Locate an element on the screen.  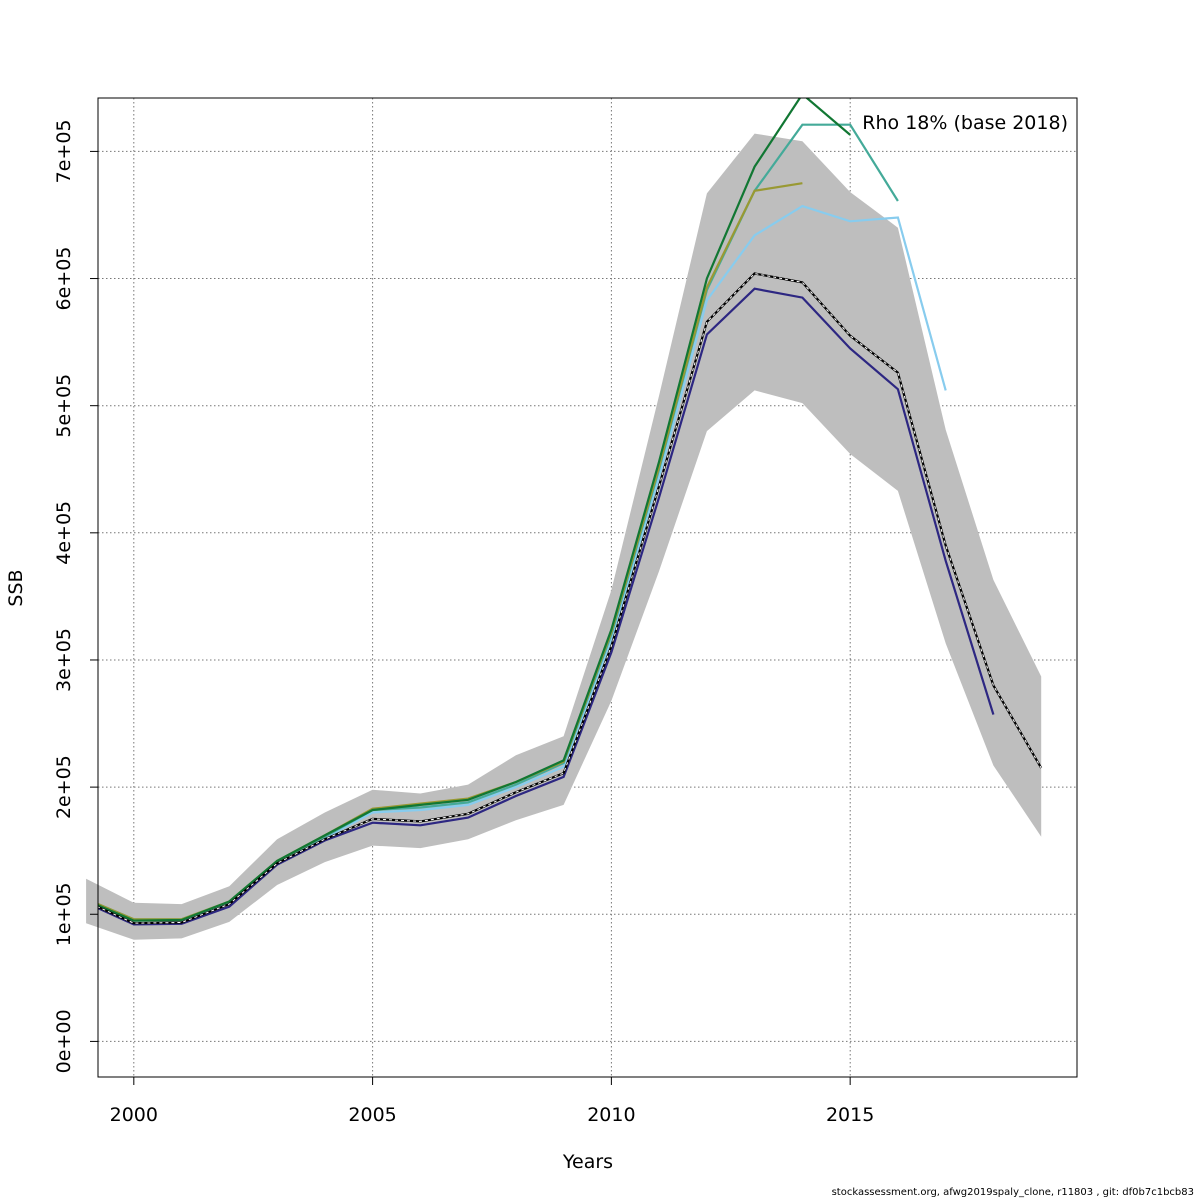
y-tick-label: 0e+00 is located at coordinates (64, 1041).